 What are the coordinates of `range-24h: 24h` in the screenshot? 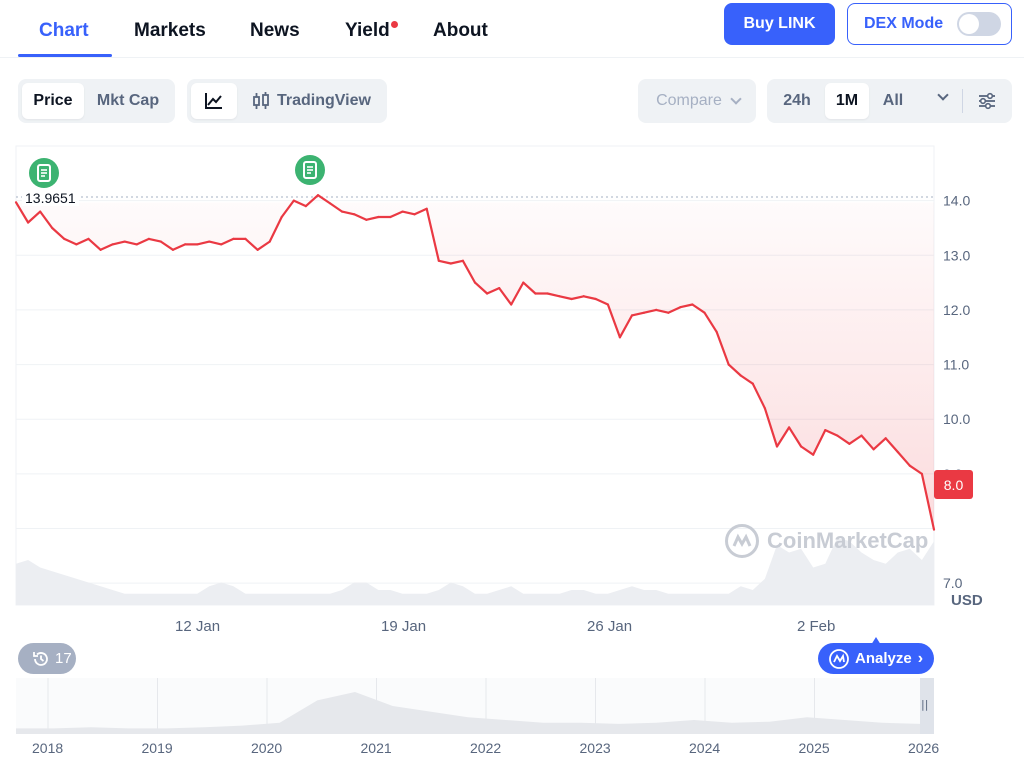 It's located at (797, 100).